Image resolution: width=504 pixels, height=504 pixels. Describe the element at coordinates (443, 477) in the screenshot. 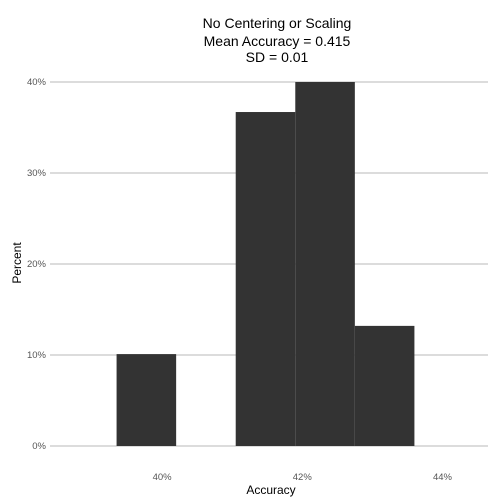

I see `x-tick-label: 44%` at that location.